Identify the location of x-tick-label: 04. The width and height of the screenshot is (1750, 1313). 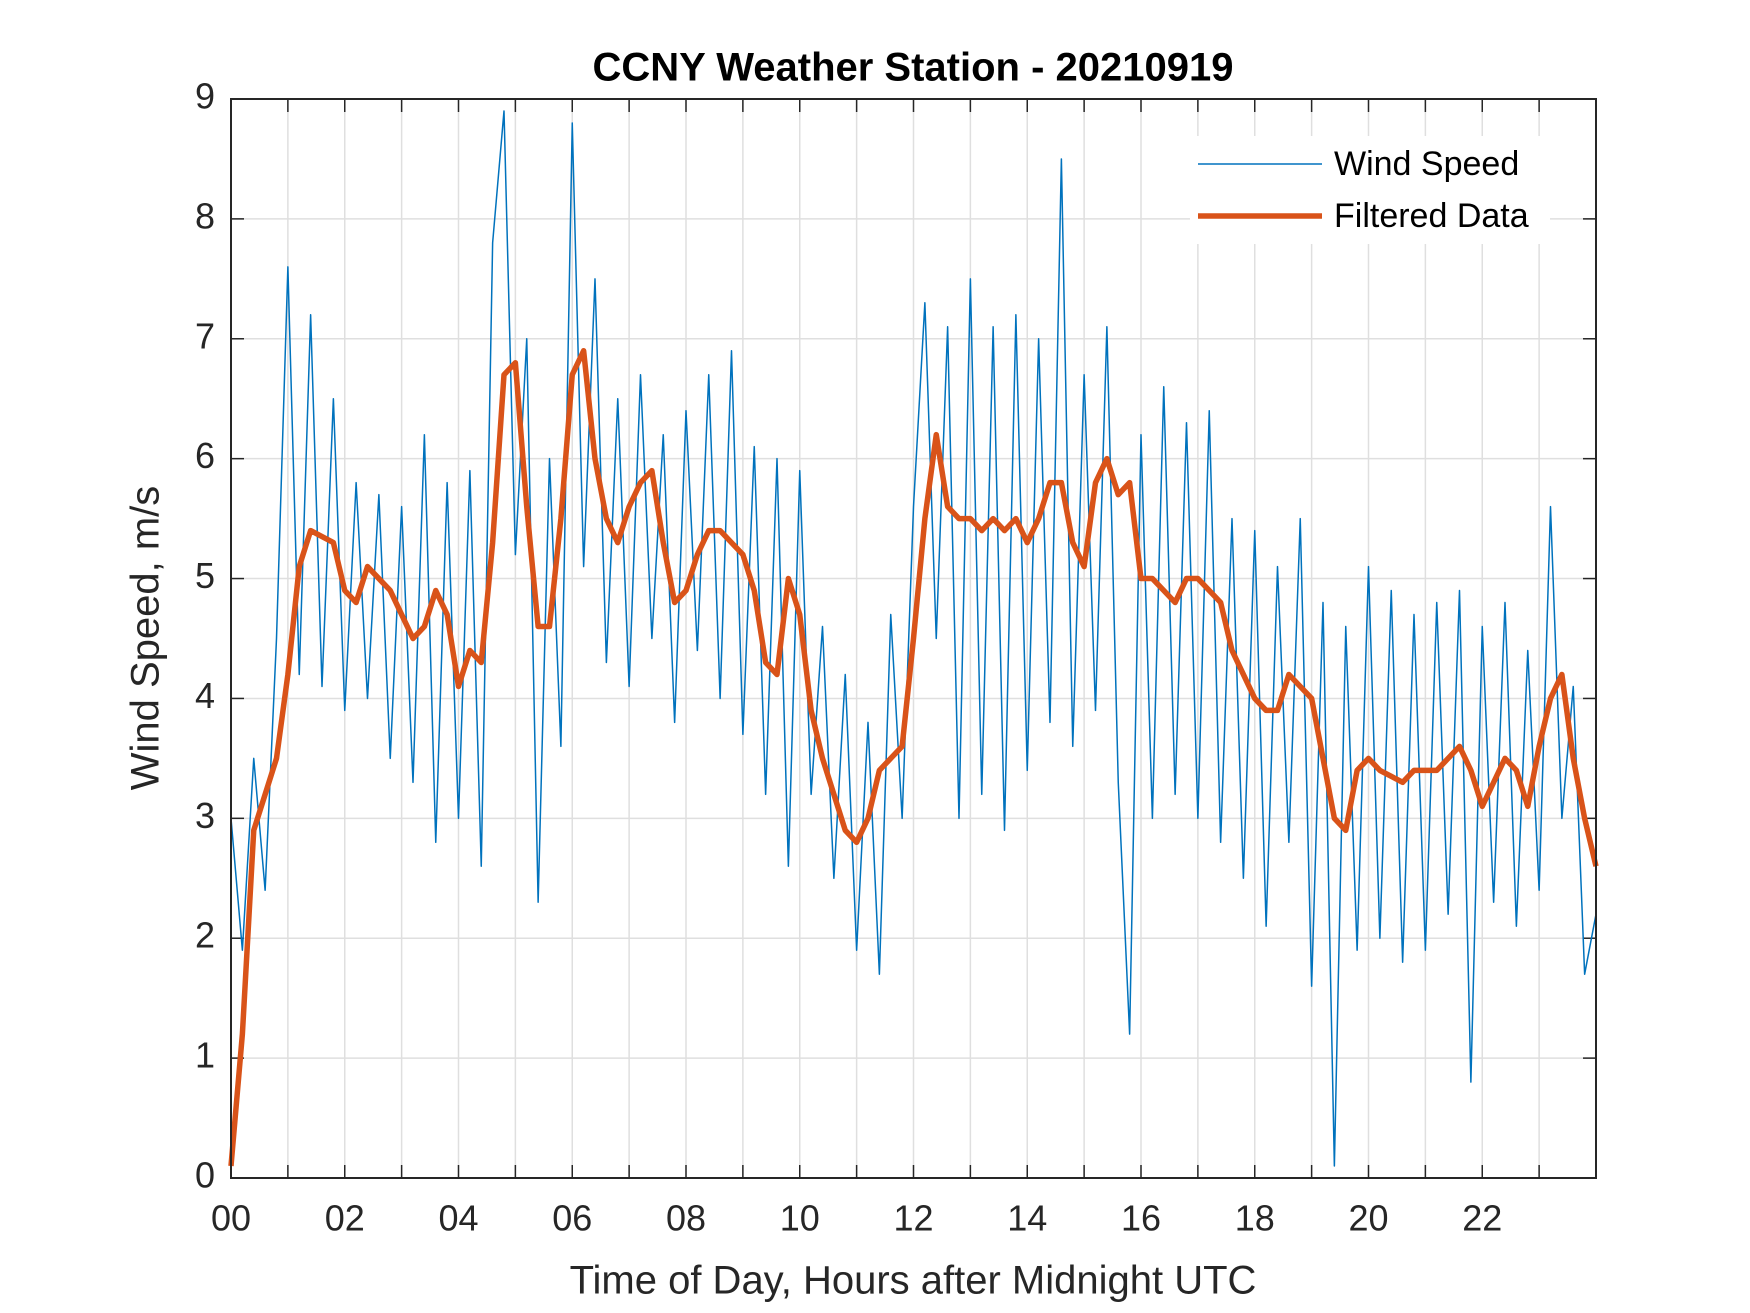
(458, 1218).